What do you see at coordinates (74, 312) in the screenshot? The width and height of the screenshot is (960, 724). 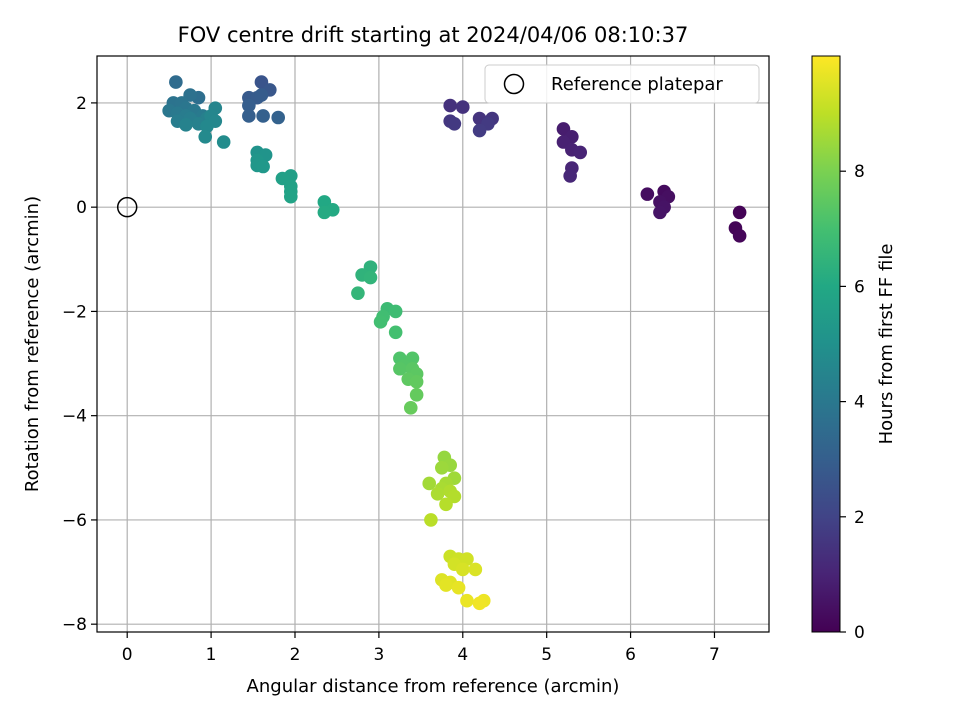 I see `y-tick-label: −2` at bounding box center [74, 312].